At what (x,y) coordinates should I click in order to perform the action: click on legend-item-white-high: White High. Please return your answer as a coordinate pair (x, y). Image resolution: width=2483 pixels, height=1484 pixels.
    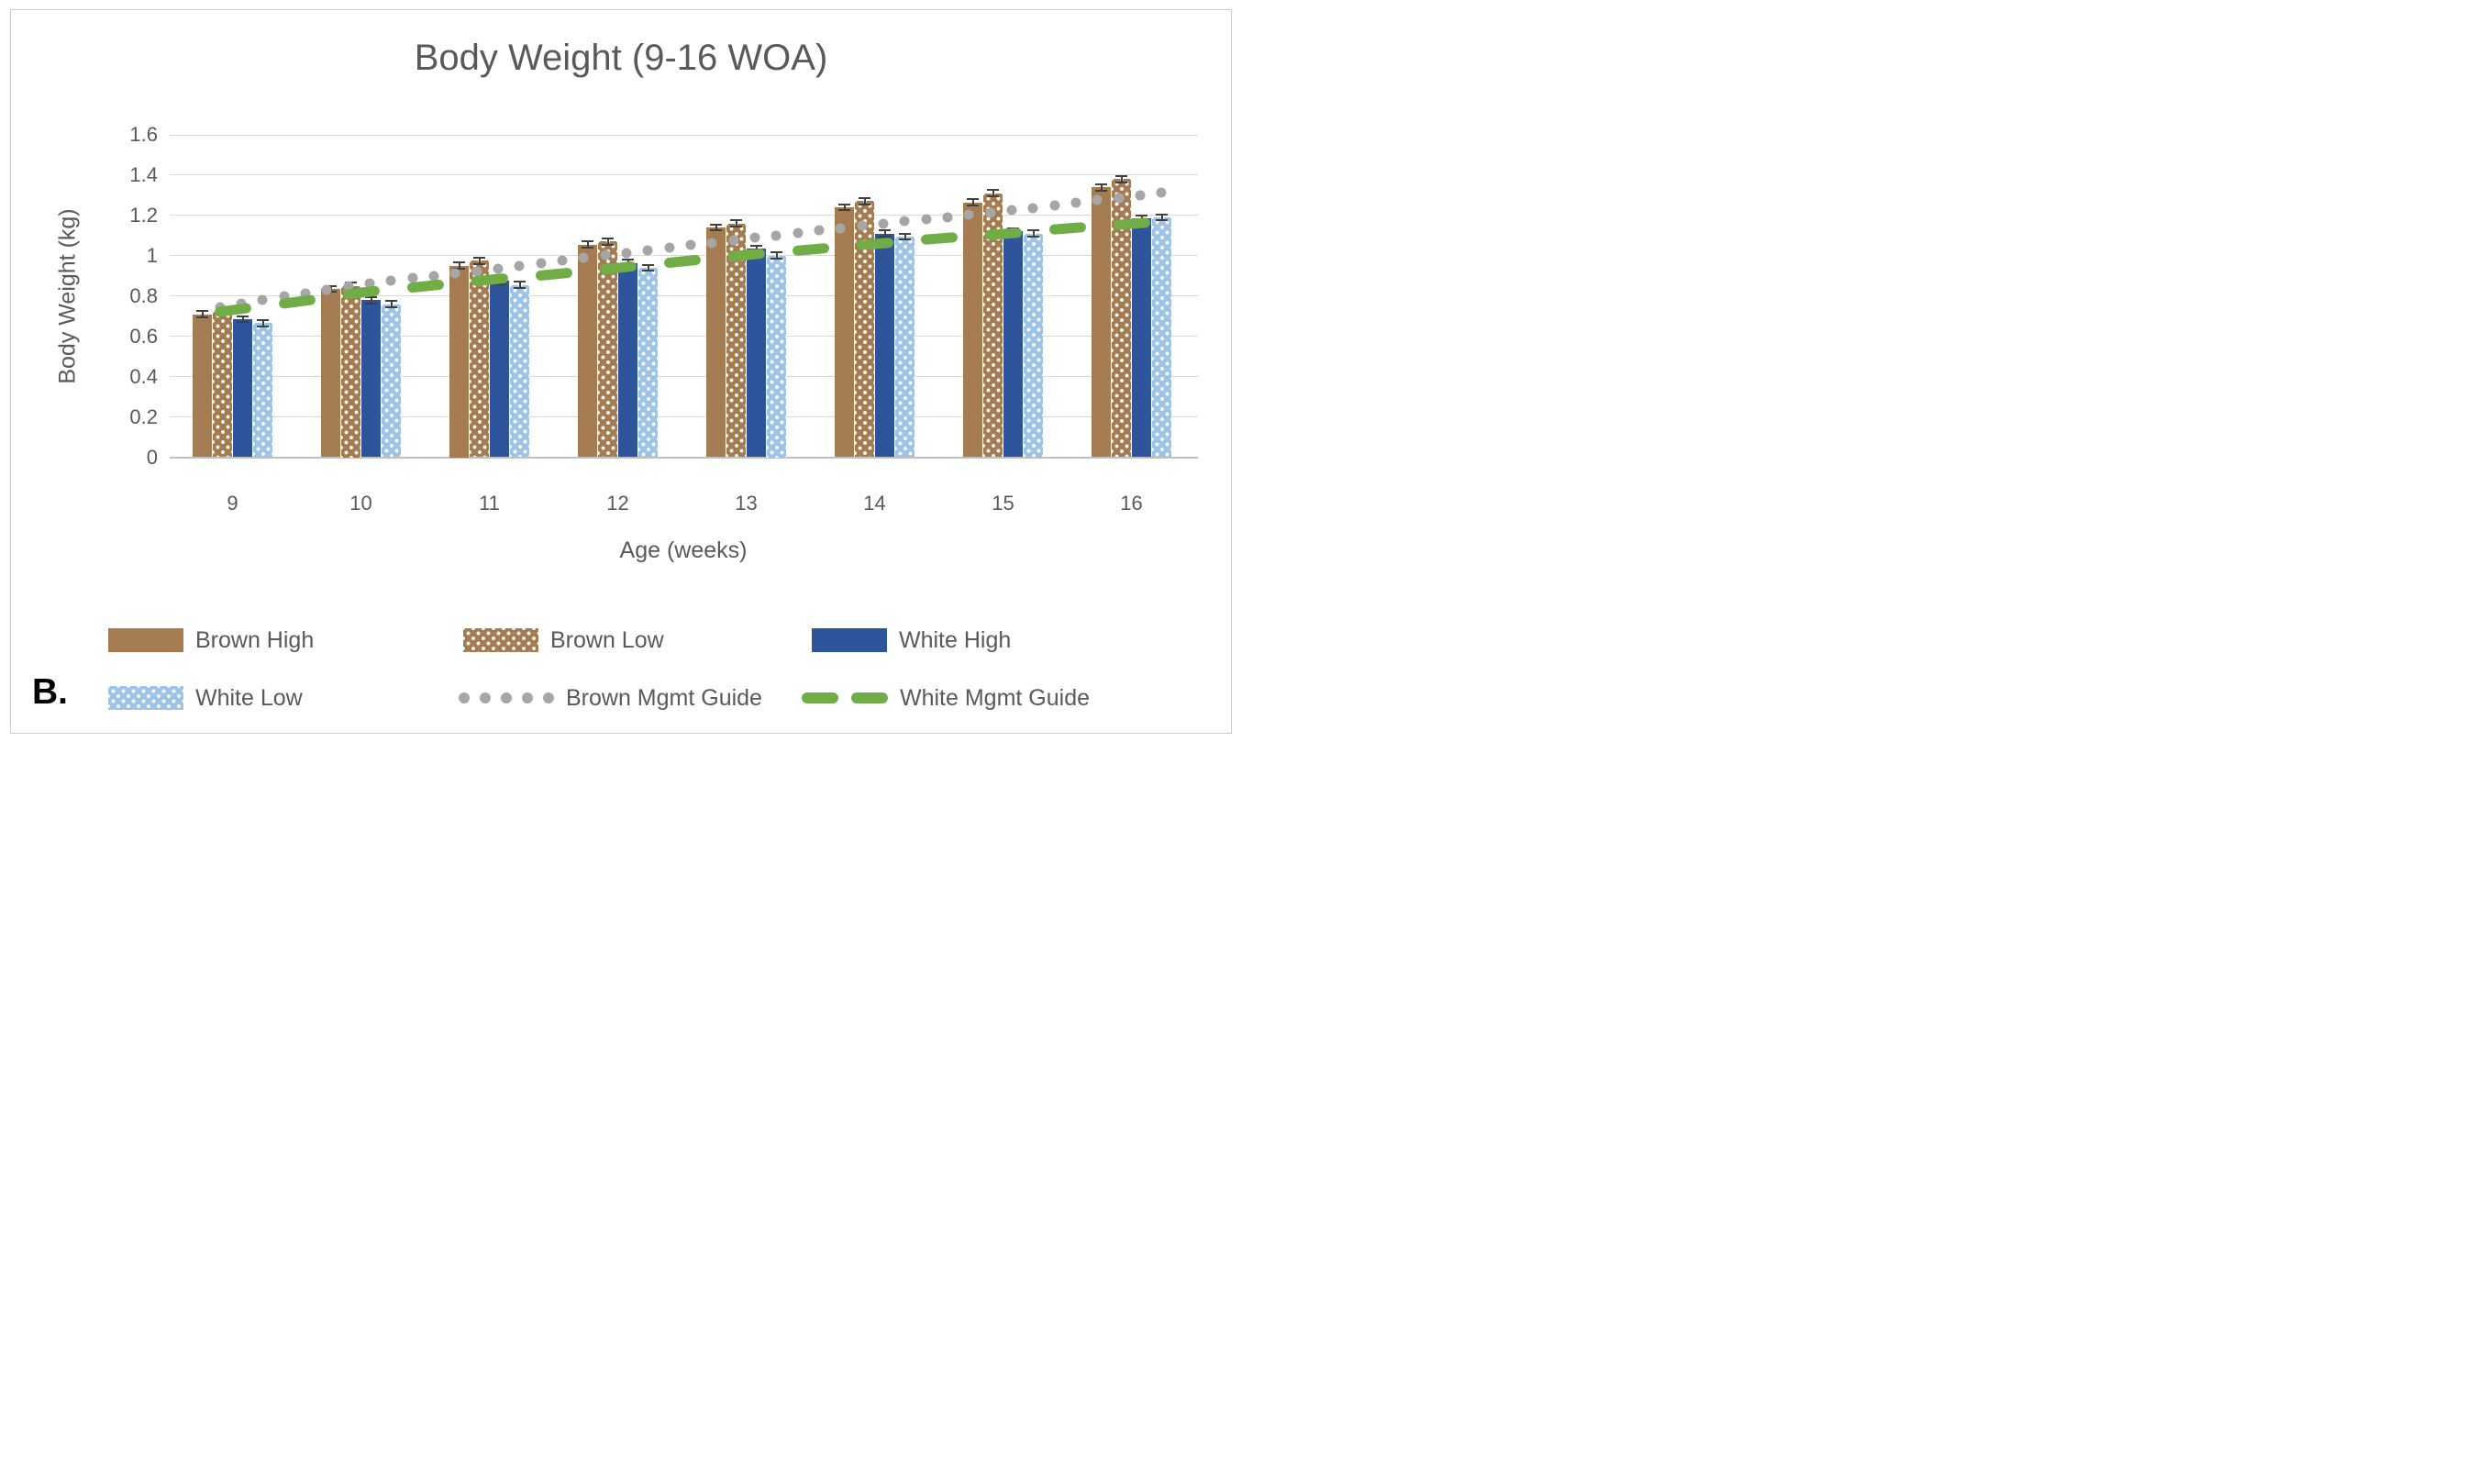
    Looking at the image, I should click on (911, 640).